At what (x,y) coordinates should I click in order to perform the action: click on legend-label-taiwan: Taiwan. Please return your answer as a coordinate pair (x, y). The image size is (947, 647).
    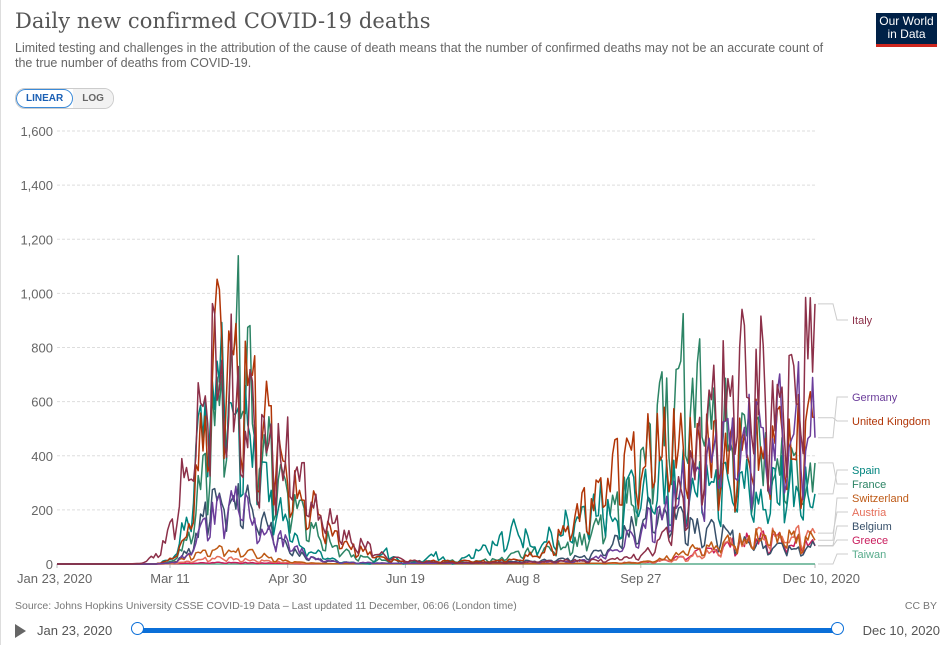
    Looking at the image, I should click on (869, 555).